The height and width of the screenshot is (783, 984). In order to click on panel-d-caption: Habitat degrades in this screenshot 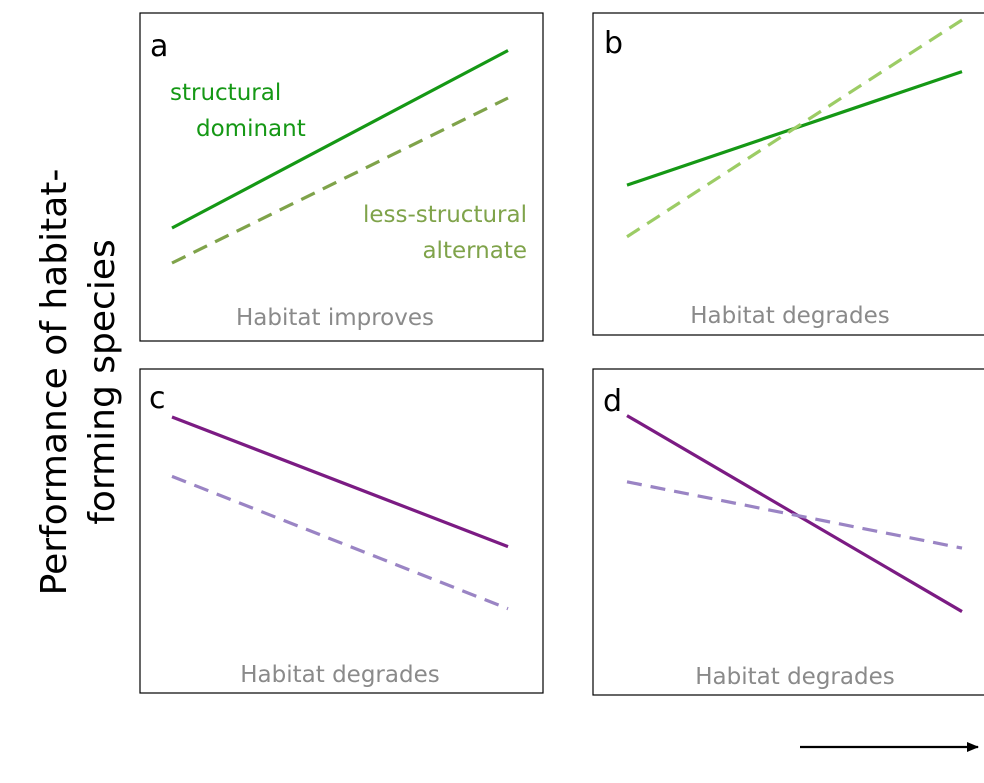, I will do `click(794, 677)`.